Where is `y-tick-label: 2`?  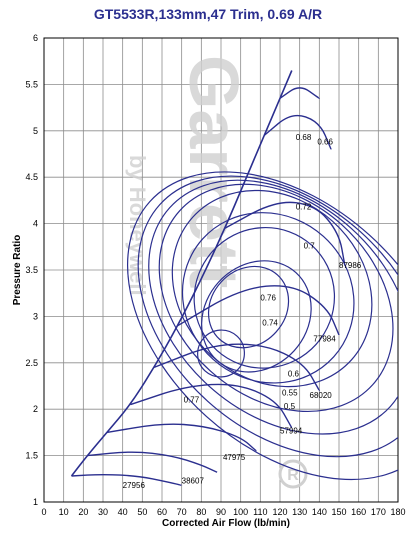
y-tick-label: 2 is located at coordinates (35, 409).